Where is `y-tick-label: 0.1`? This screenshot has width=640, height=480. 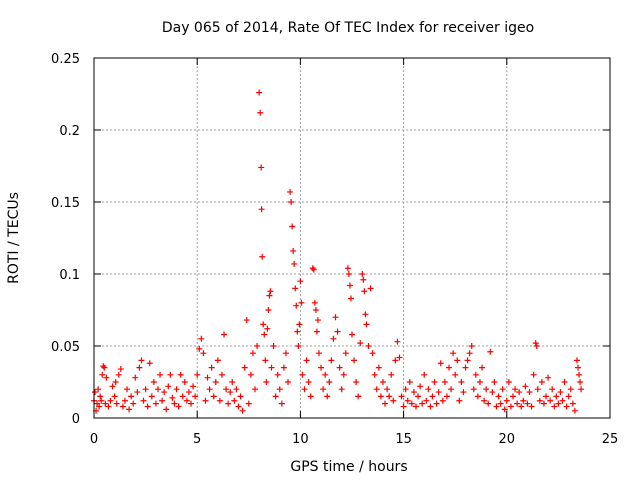
y-tick-label: 0.1 is located at coordinates (69, 275).